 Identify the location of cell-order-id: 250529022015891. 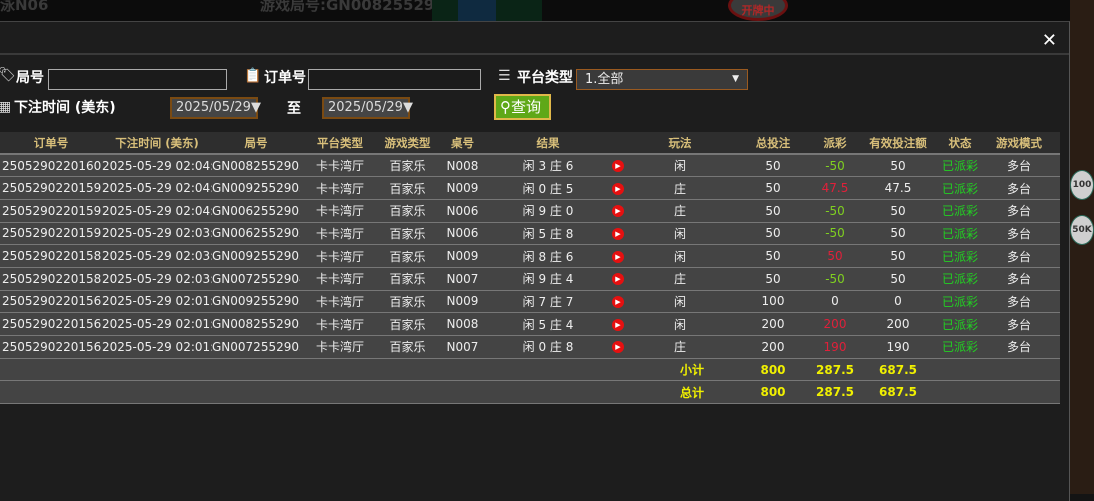
(51, 256).